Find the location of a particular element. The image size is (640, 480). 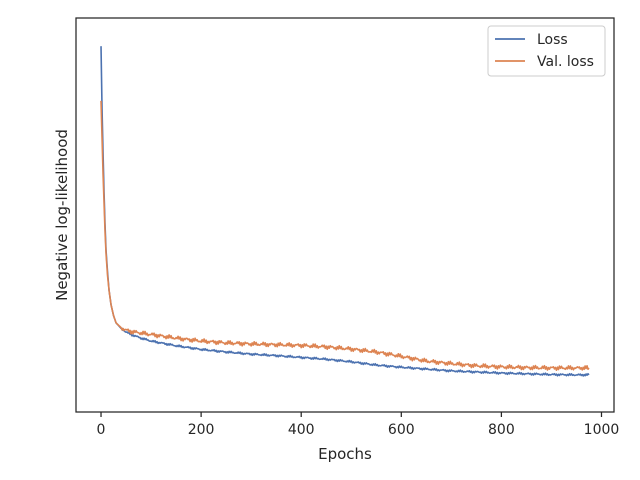

legend-label-loss: Loss is located at coordinates (552, 40).